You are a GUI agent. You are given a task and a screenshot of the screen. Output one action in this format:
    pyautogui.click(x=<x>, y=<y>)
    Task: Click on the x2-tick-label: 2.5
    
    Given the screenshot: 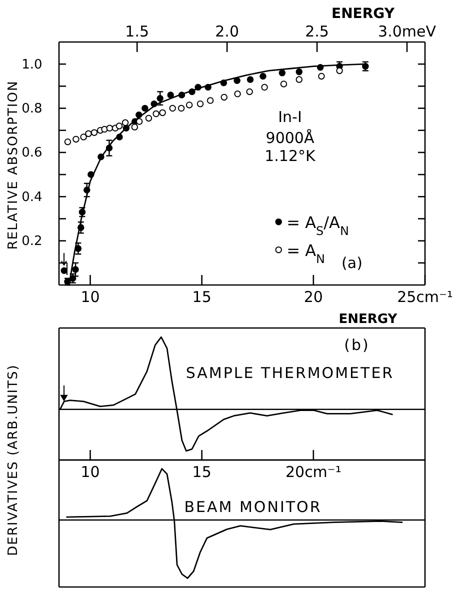 What is the action you would take?
    pyautogui.click(x=317, y=31)
    